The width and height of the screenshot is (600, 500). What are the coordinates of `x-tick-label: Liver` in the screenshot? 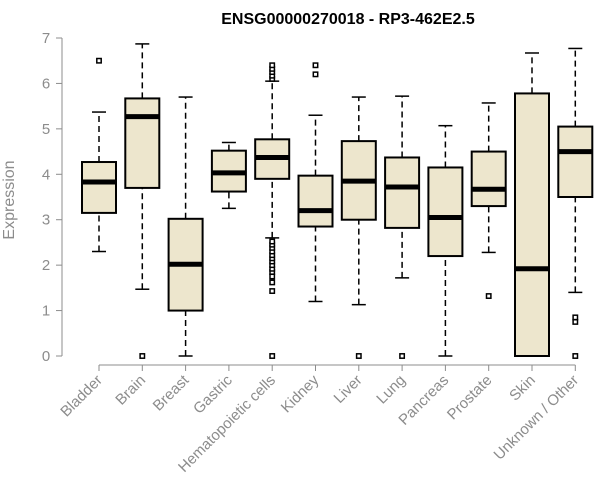 It's located at (348, 389).